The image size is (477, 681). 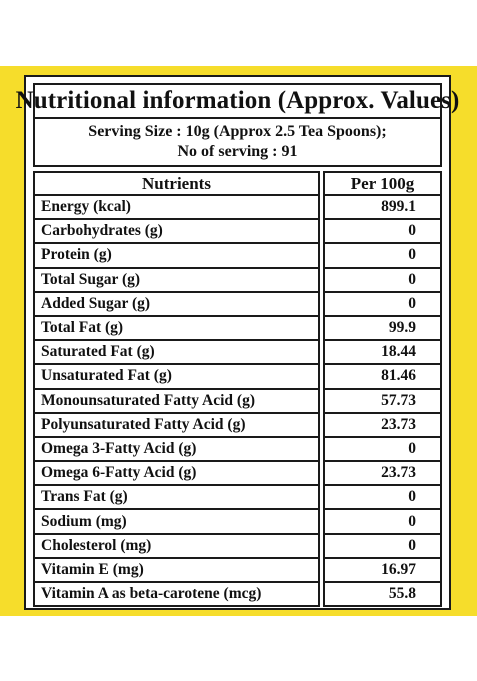 I want to click on table-row: Omega 6-Fatty Acid (g) 23.73, so click(x=237, y=474).